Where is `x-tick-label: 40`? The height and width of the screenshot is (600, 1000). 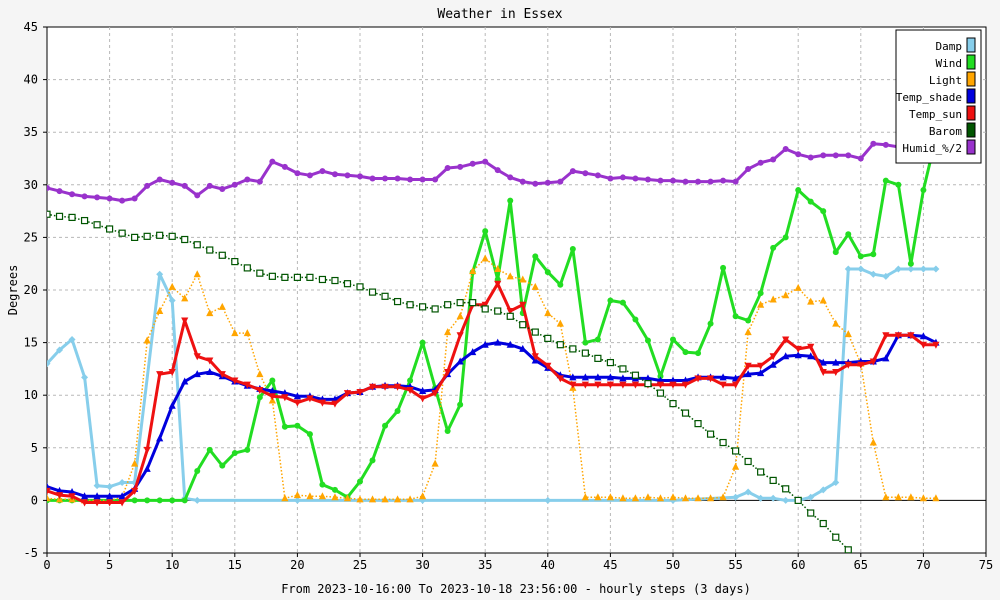 x-tick-label: 40 is located at coordinates (548, 565).